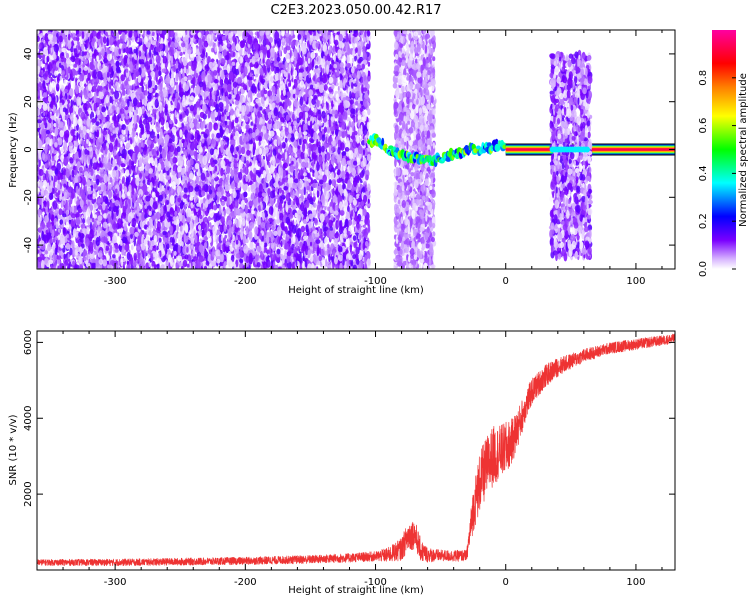 This screenshot has height=600, width=750. What do you see at coordinates (355, 10) in the screenshot?
I see `figure-title: C2E3.2023.050.00.42.R17` at bounding box center [355, 10].